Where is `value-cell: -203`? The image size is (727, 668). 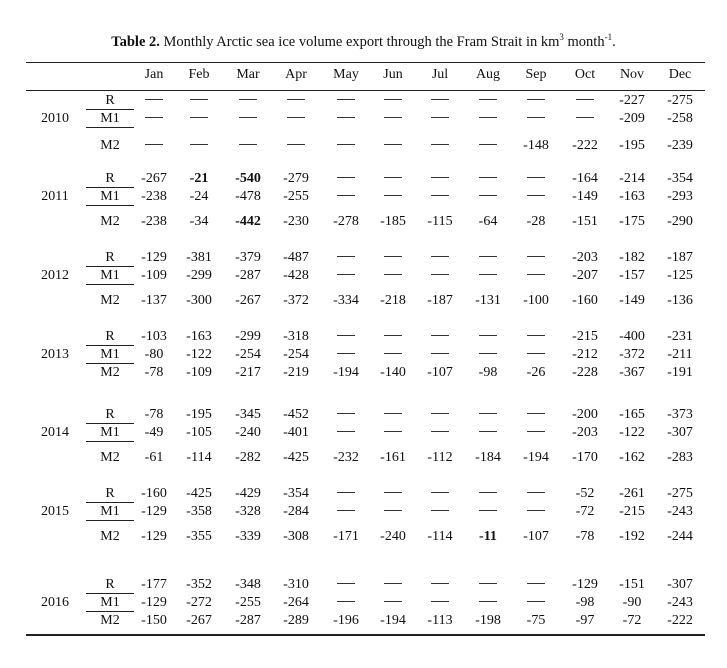 value-cell: -203 is located at coordinates (585, 432).